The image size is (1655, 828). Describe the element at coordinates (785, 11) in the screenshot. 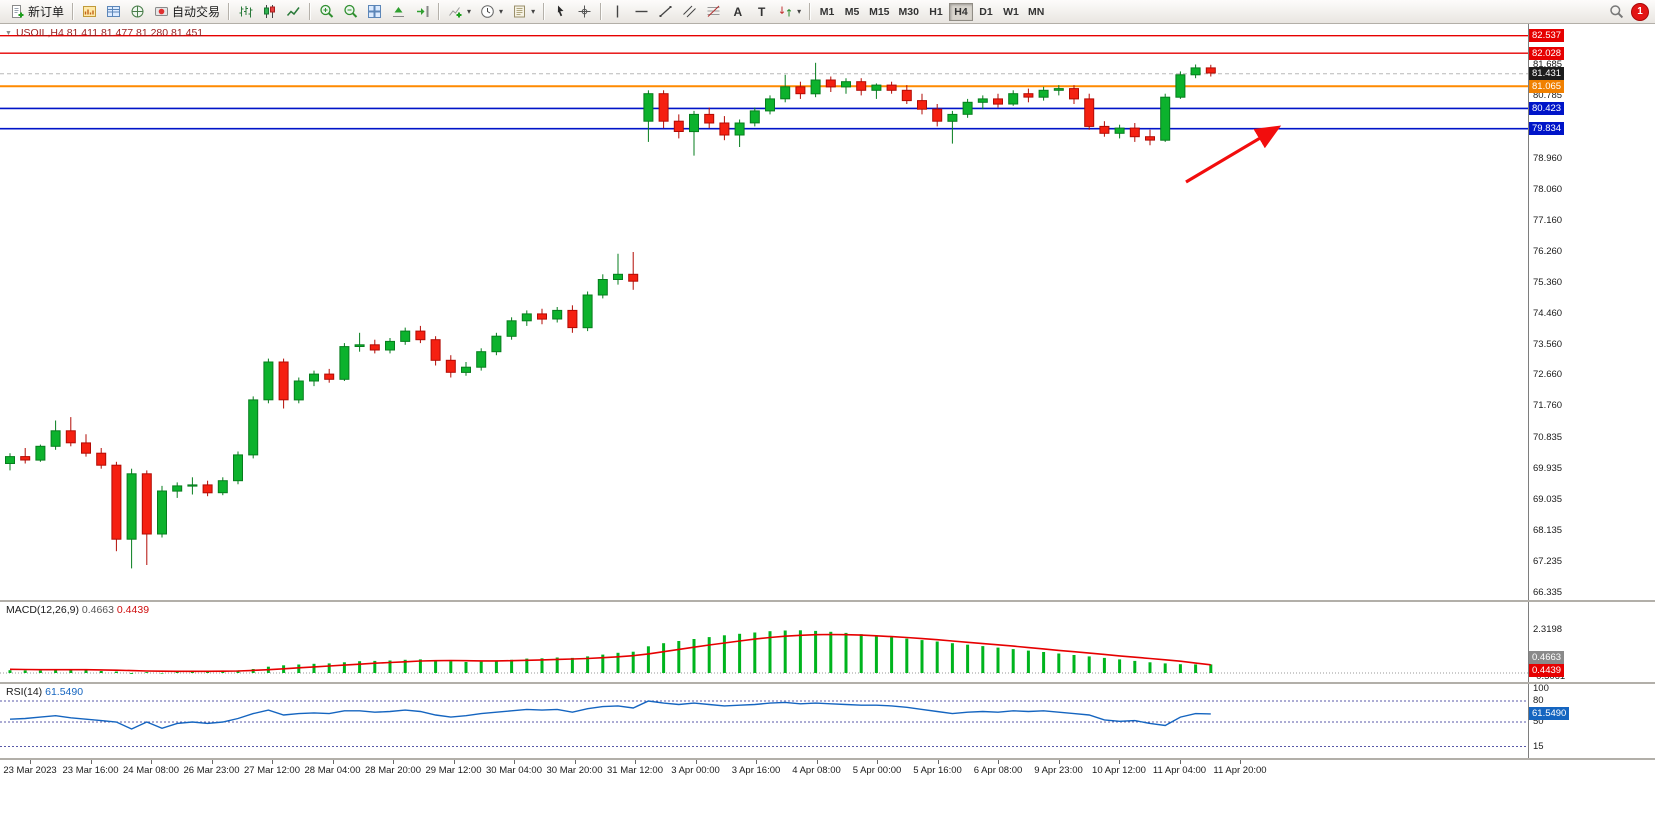

I see `arrows-icon` at that location.